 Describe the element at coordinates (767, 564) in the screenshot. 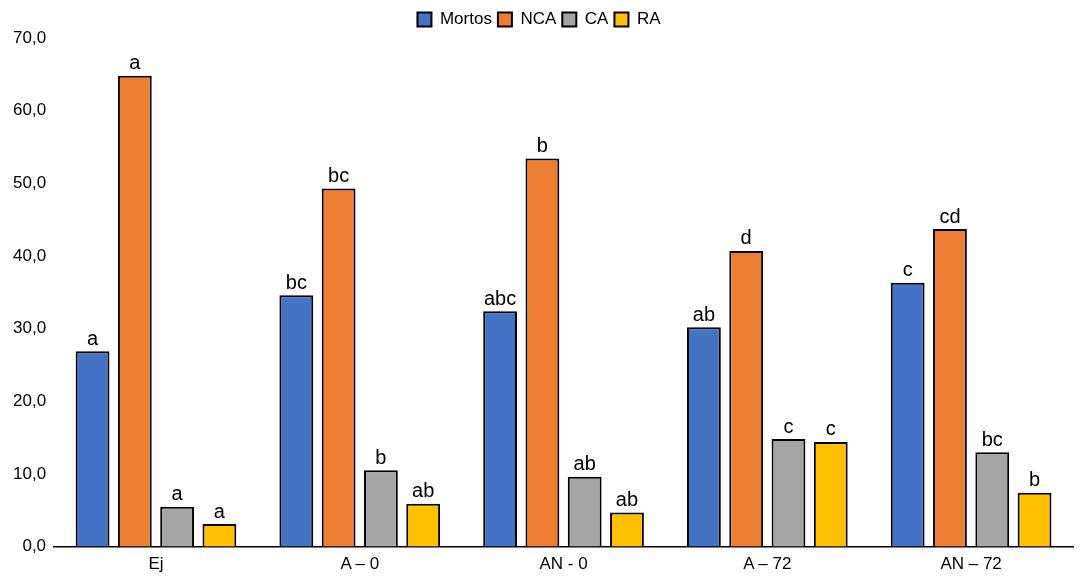

I see `x-tick-label: A – 72` at that location.